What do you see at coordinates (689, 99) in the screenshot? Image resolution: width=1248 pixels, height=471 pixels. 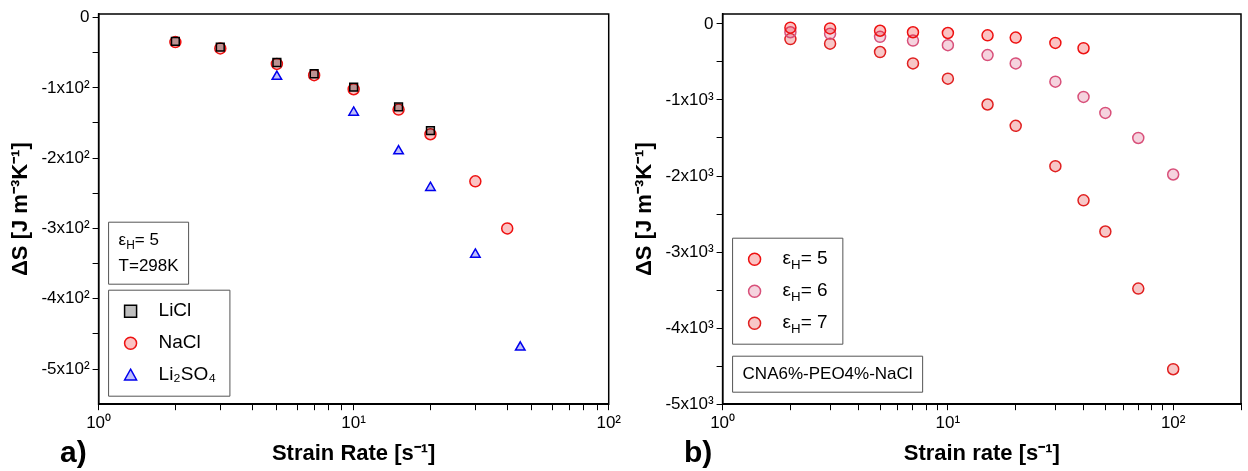 I see `y-tick-label: -1x10³` at bounding box center [689, 99].